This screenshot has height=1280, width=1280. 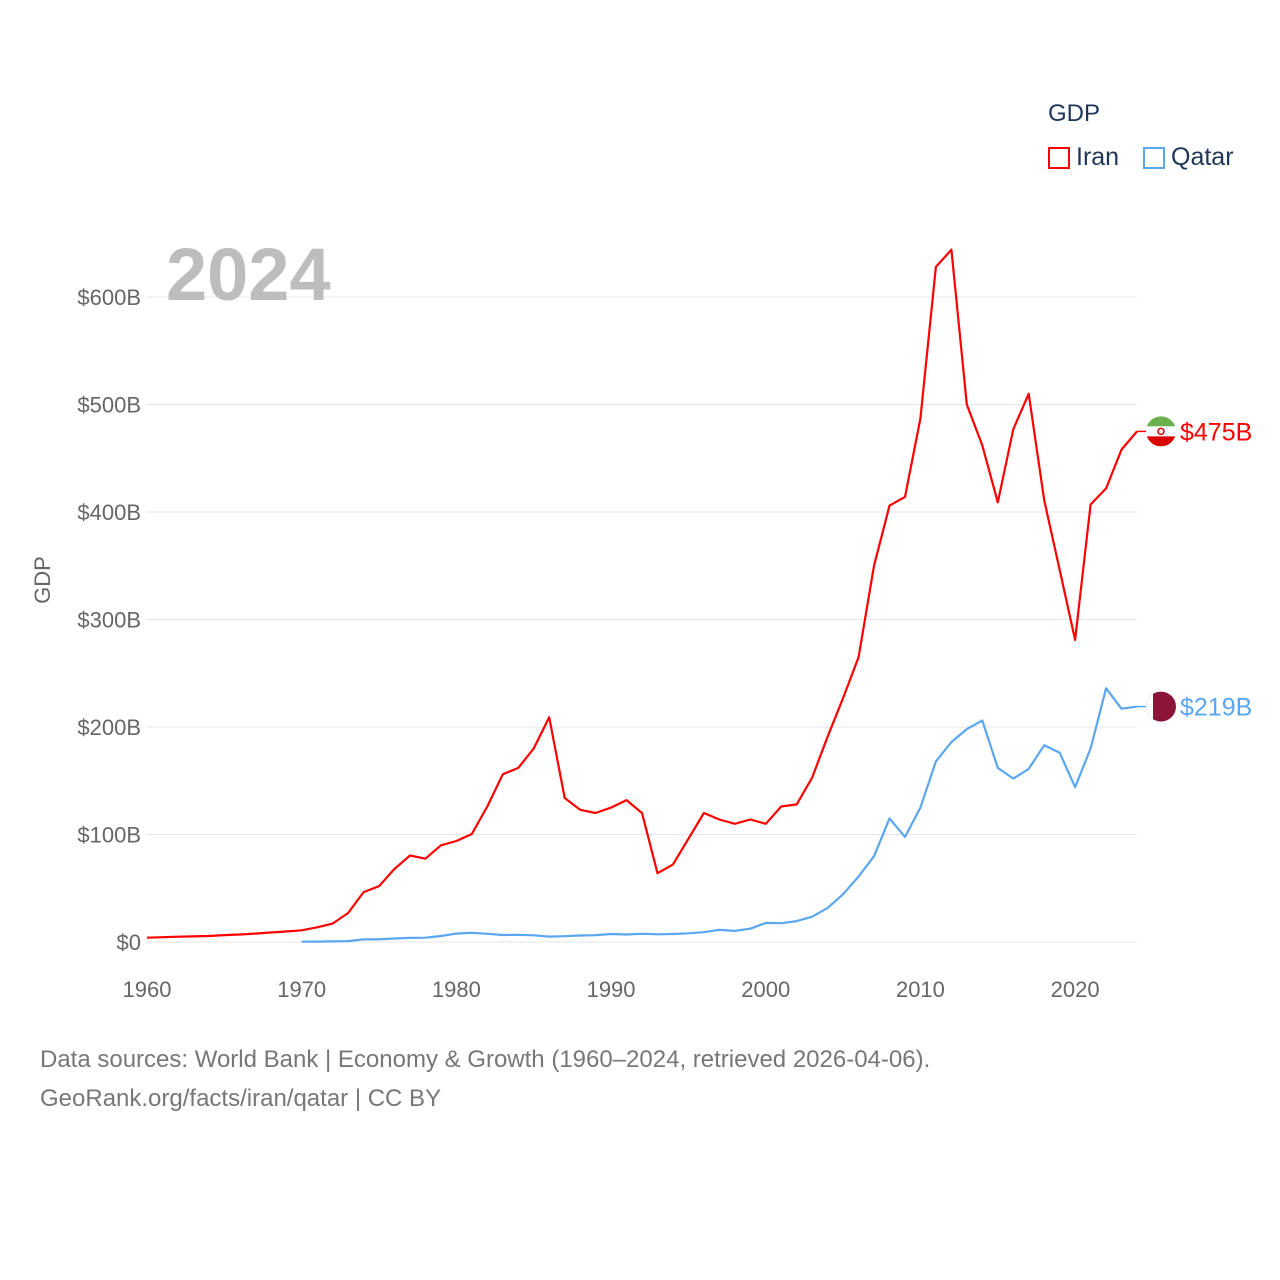 What do you see at coordinates (109, 405) in the screenshot?
I see `y-tick-label: $500B` at bounding box center [109, 405].